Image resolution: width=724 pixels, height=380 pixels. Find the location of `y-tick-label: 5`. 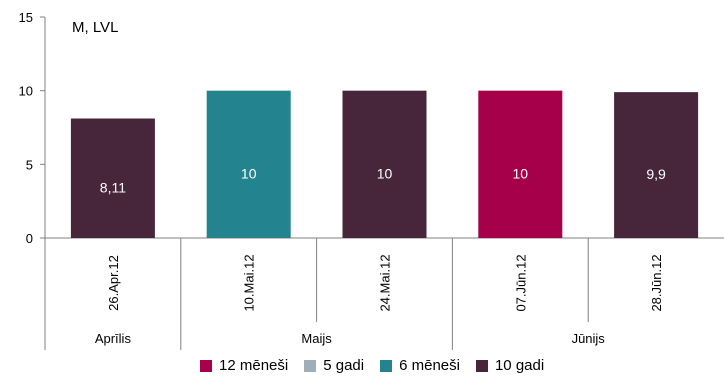

y-tick-label: 5 is located at coordinates (29, 164).